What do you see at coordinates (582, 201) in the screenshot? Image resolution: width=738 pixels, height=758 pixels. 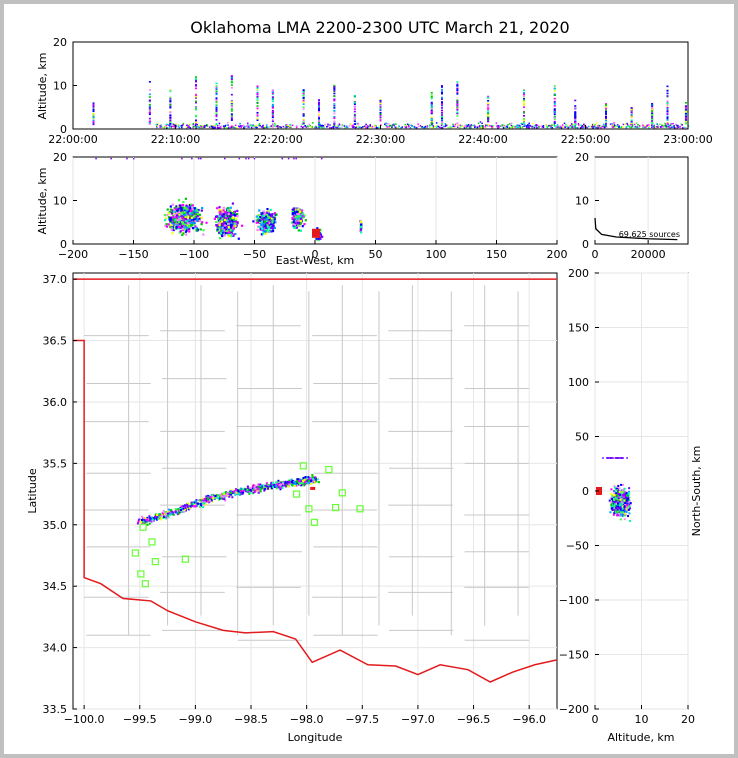 I see `histogram-ytick-label: 10` at bounding box center [582, 201].